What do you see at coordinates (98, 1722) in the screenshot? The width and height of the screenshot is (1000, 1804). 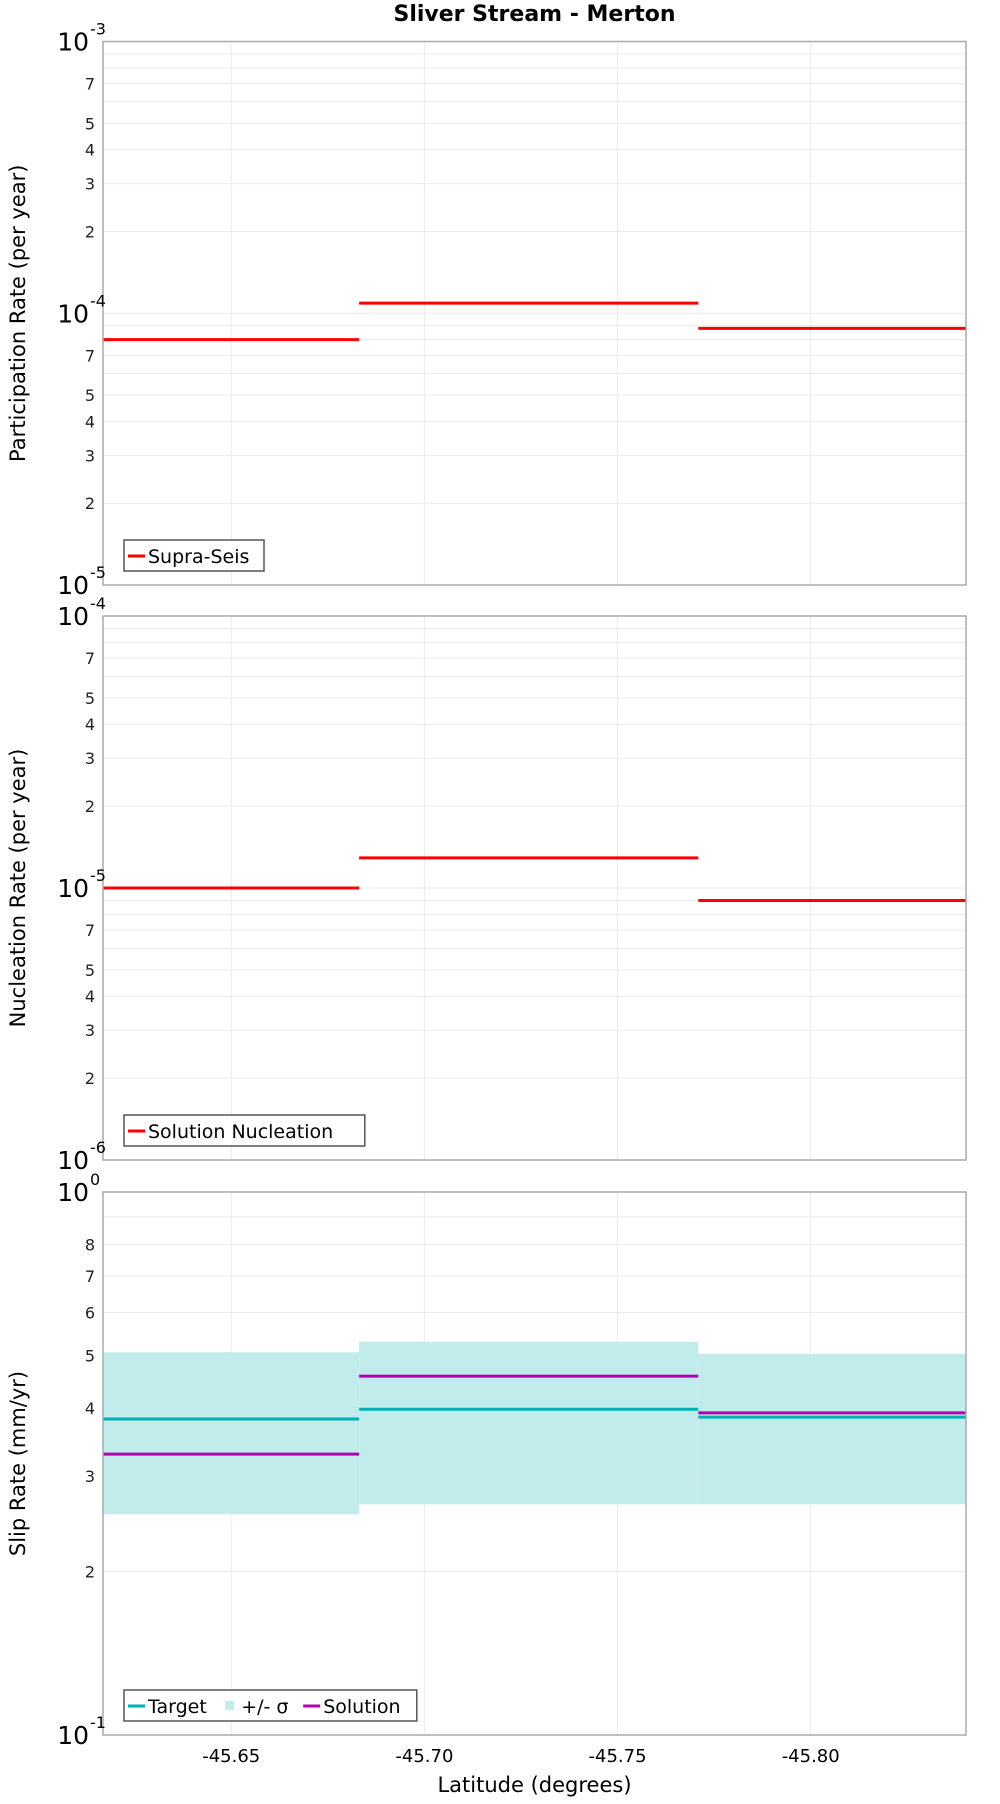 I see `svg-text: -1` at bounding box center [98, 1722].